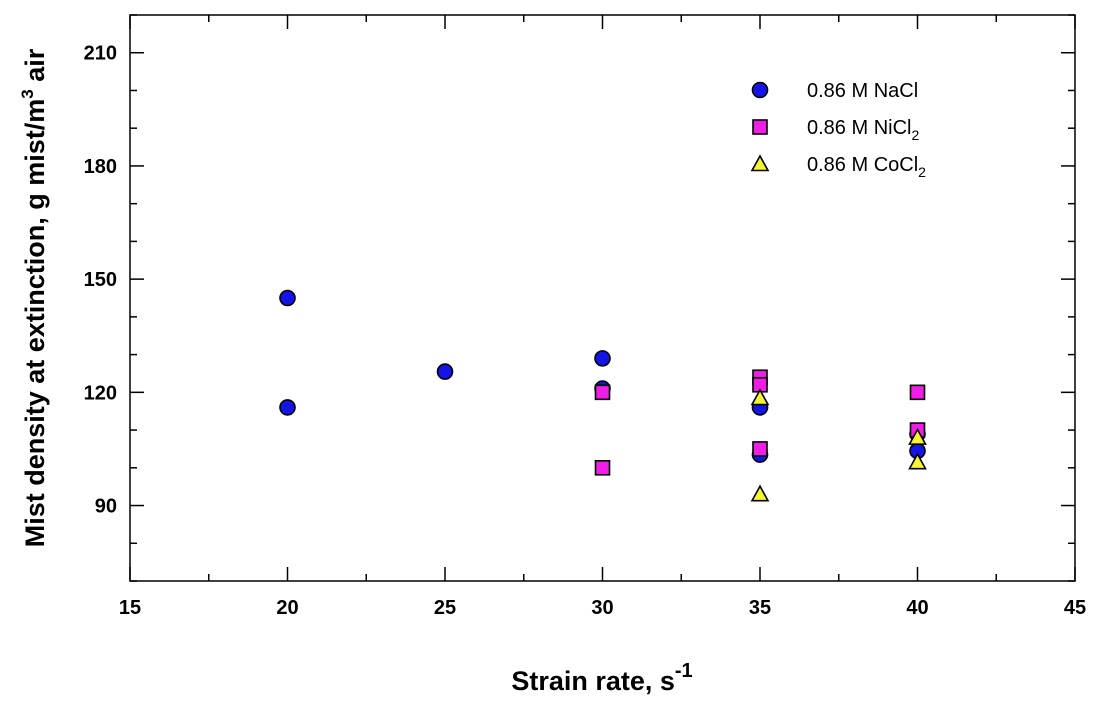  What do you see at coordinates (866, 167) in the screenshot?
I see `legend-label: 0.86 M CoCl2` at bounding box center [866, 167].